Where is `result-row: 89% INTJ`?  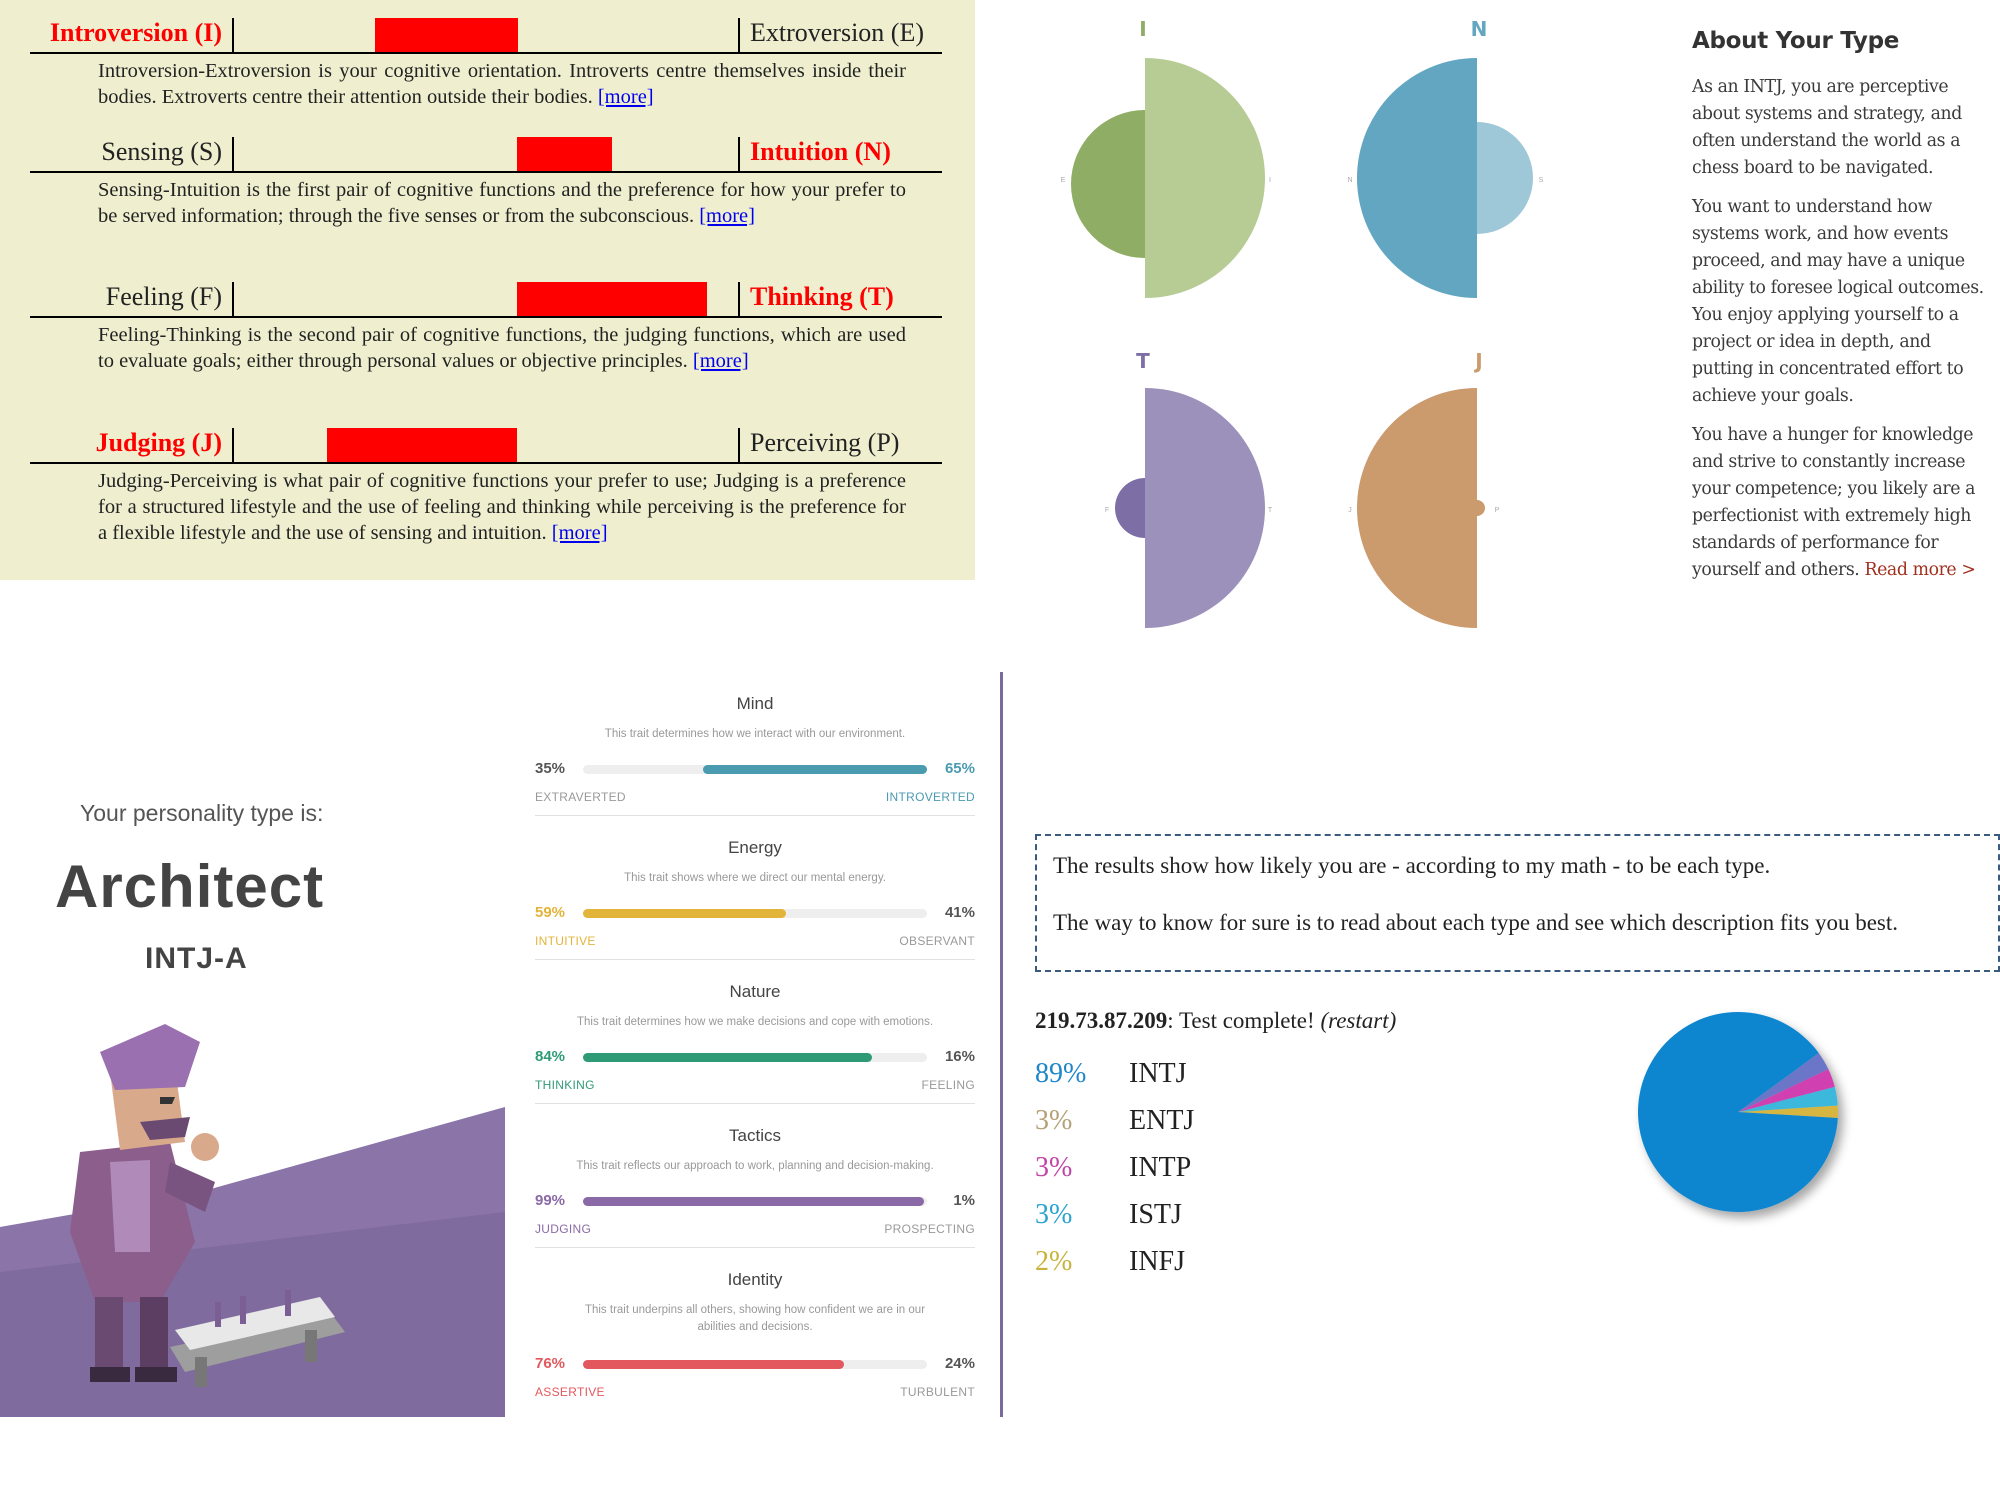 result-row: 89% INTJ is located at coordinates (1111, 1078).